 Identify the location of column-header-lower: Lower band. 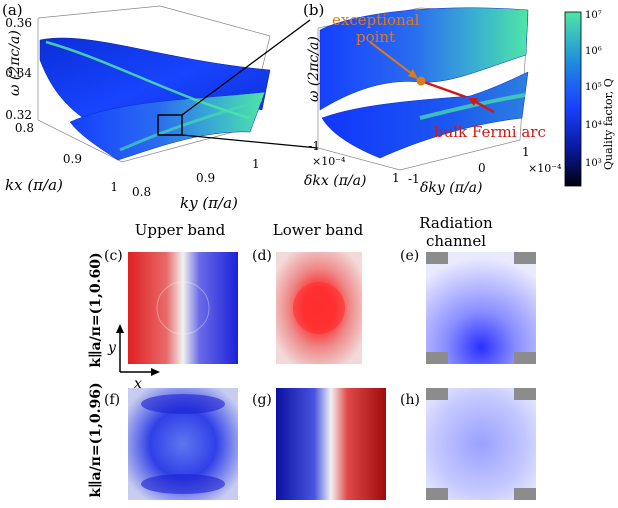
(318, 230).